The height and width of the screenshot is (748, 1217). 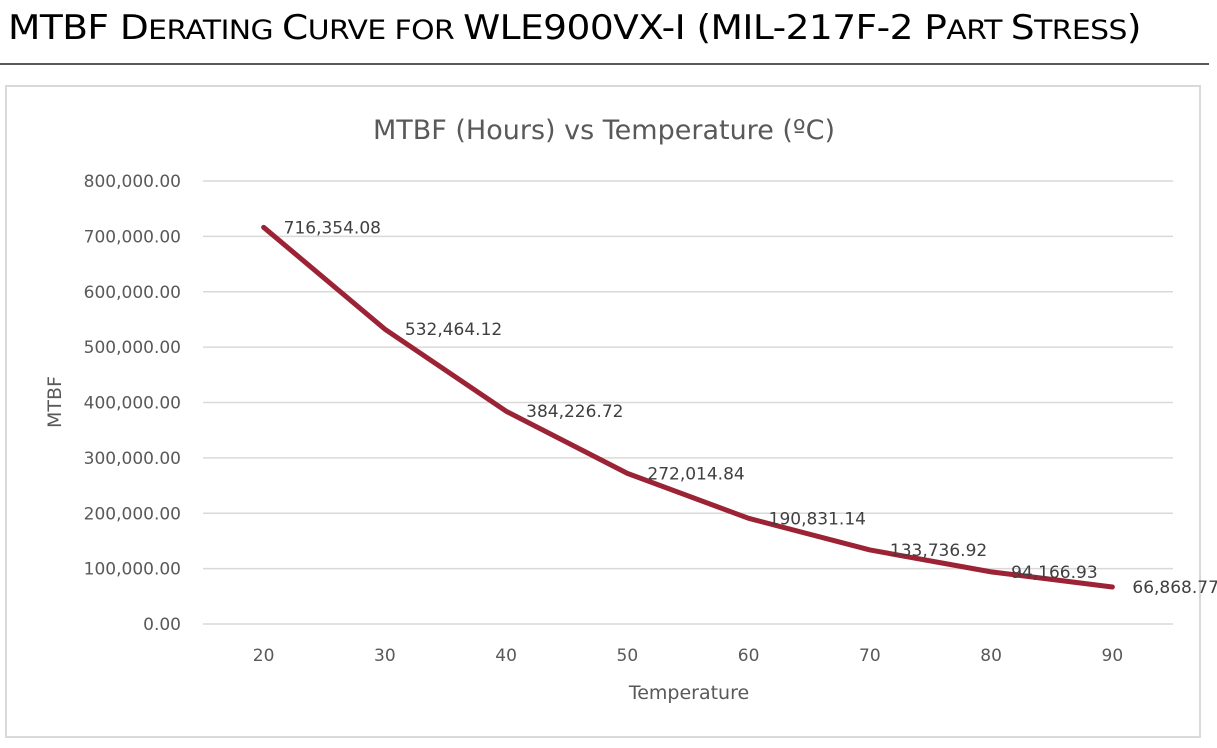 I want to click on y-tick-label: 700,000.00, so click(x=132, y=237).